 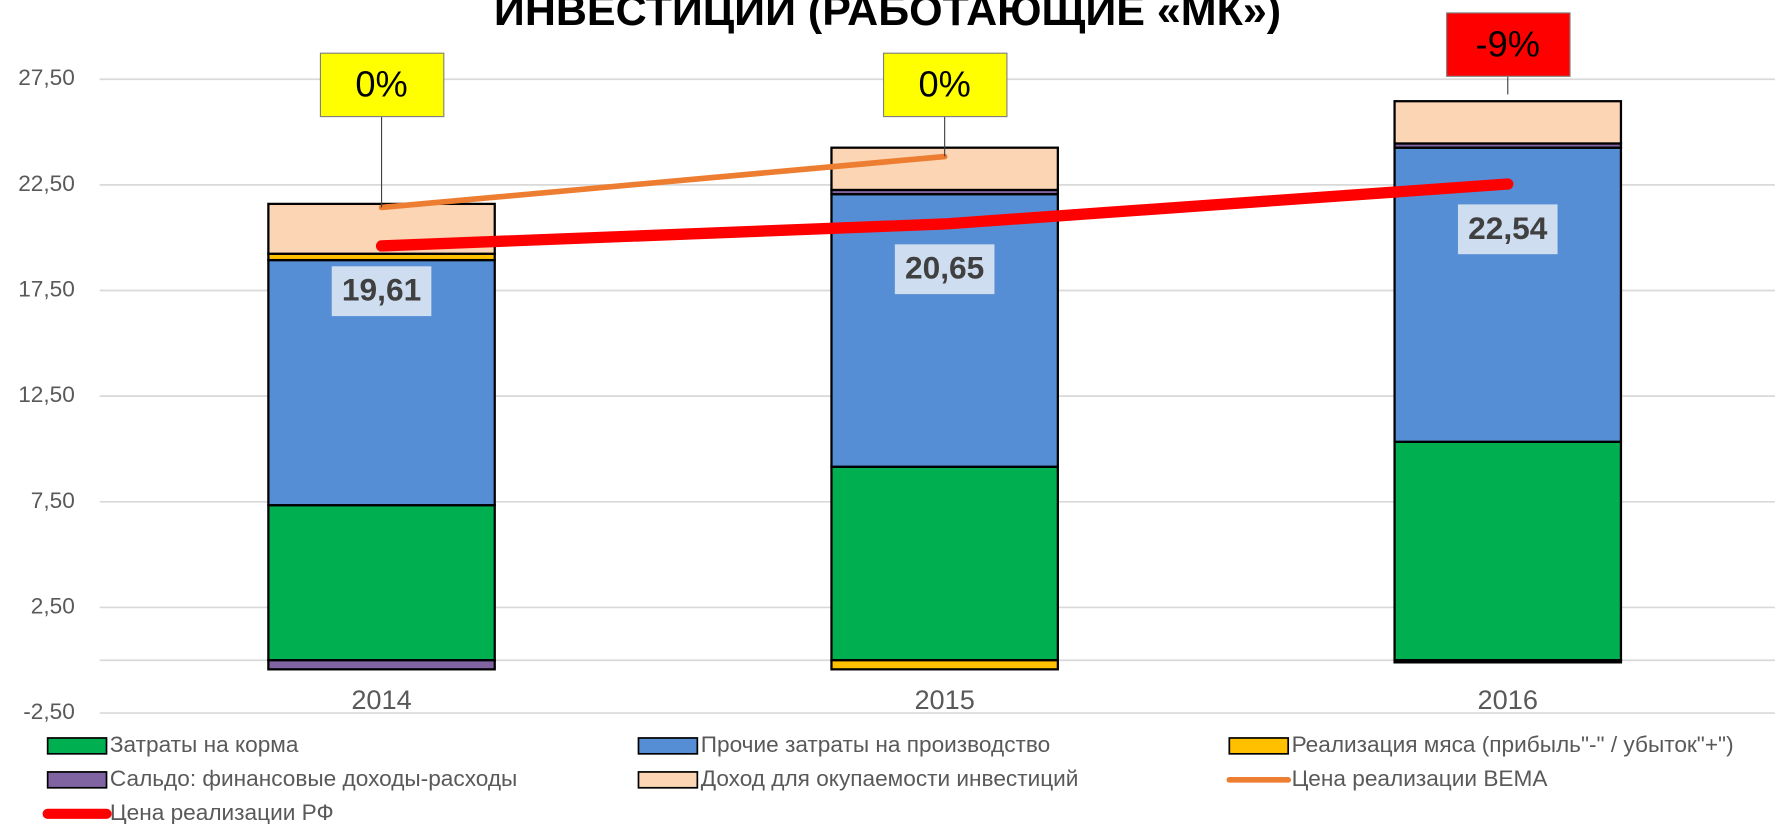 What do you see at coordinates (1420, 778) in the screenshot?
I see `legend-label: Цена реализации BEMA` at bounding box center [1420, 778].